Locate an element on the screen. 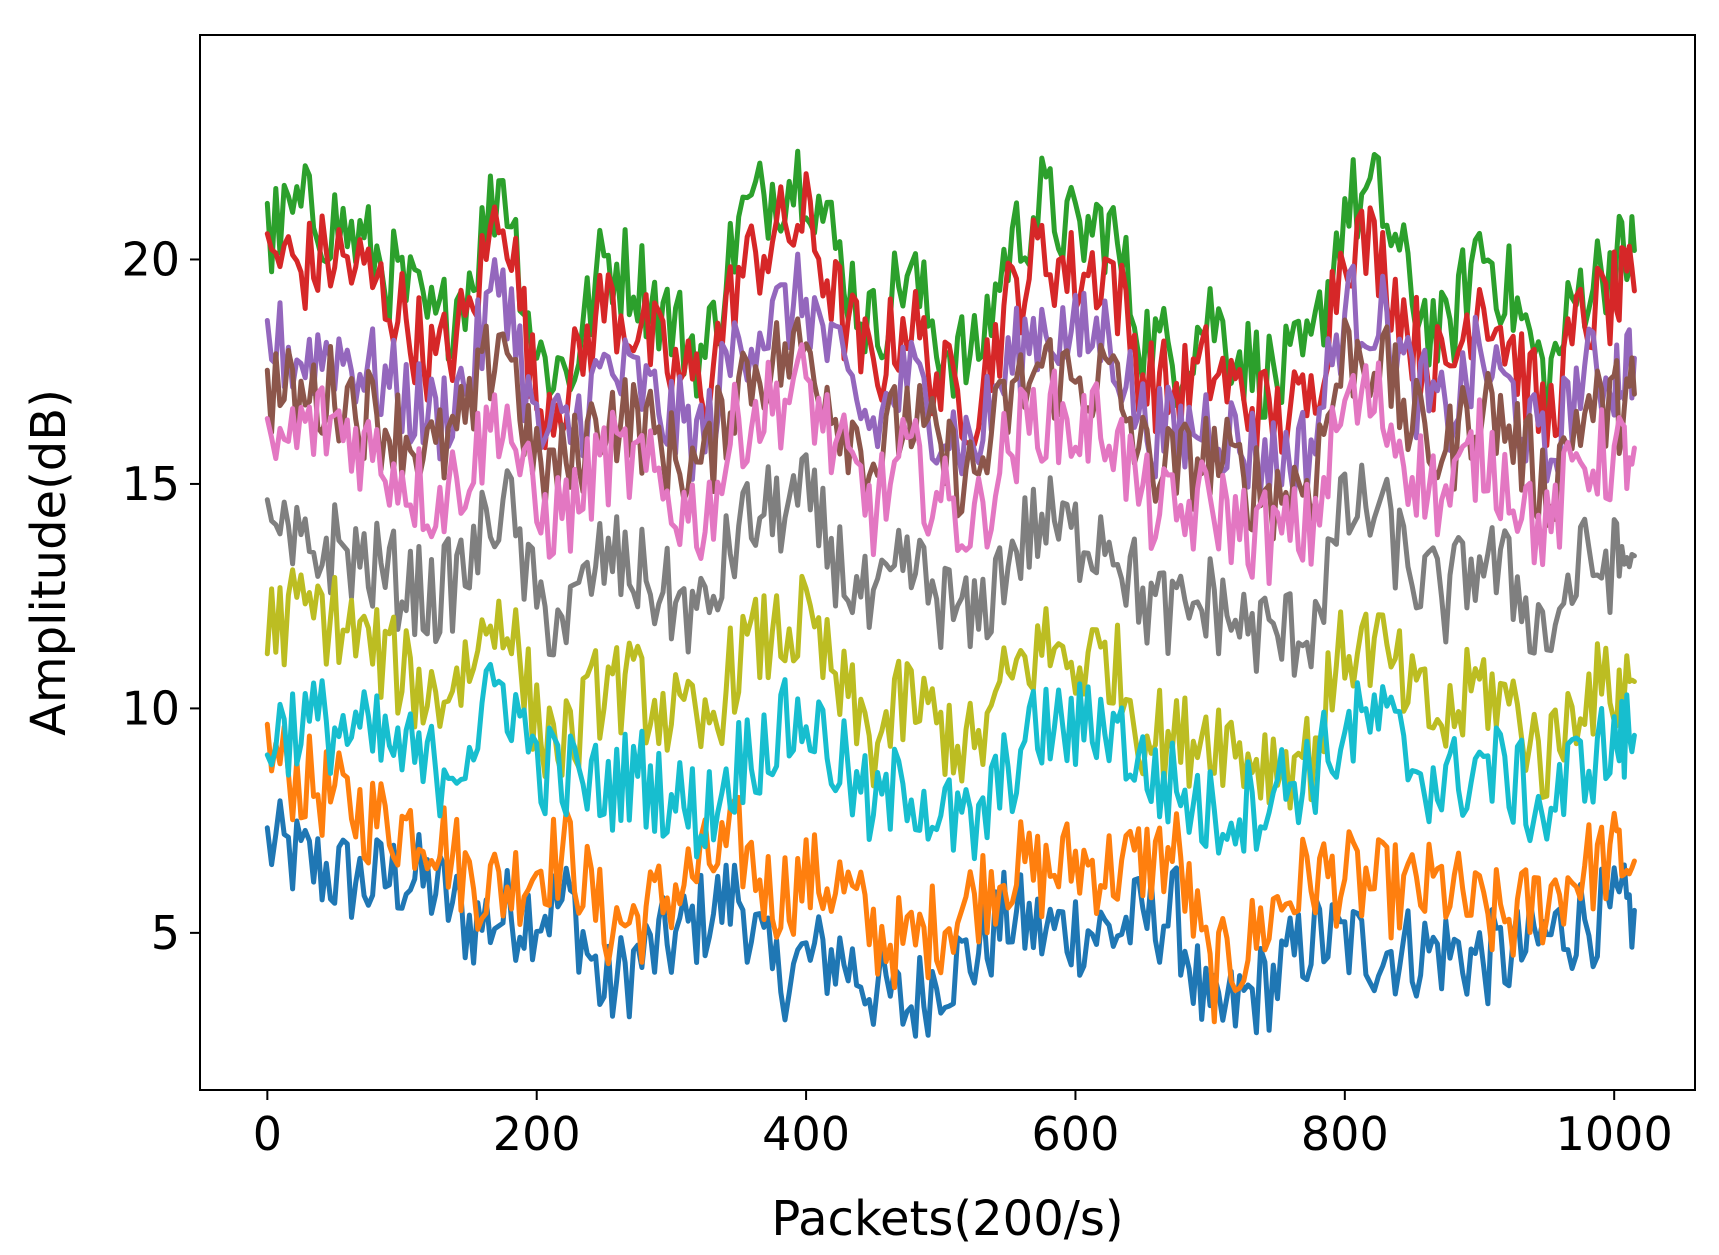 The width and height of the screenshot is (1719, 1255). x-tick-label: 600 is located at coordinates (1076, 1134).